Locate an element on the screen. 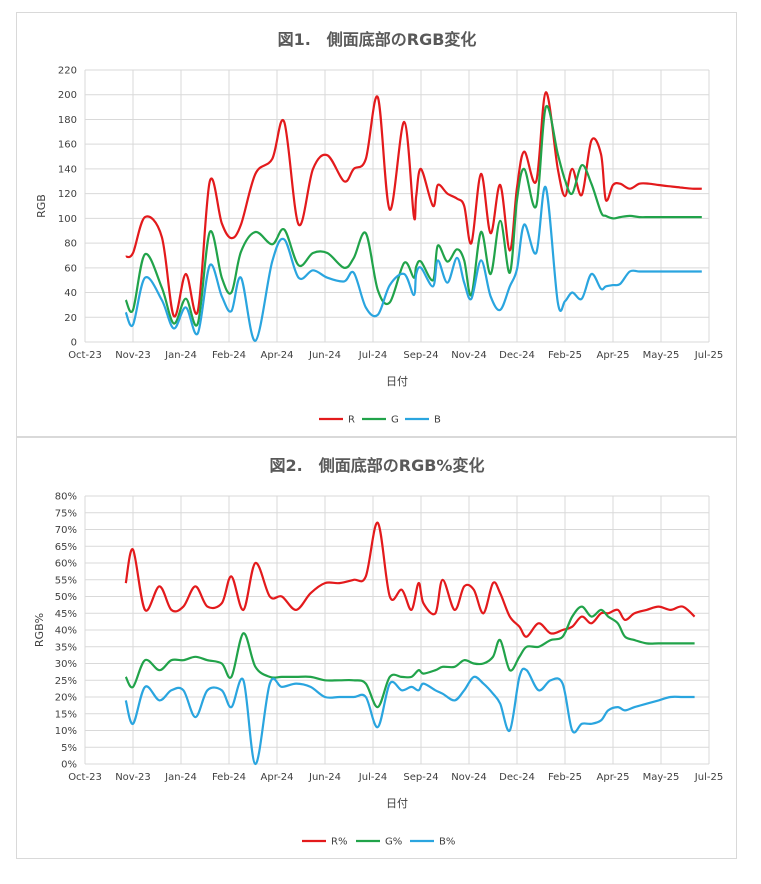 The width and height of the screenshot is (761, 884). y-tick-label: 55% is located at coordinates (66, 580).